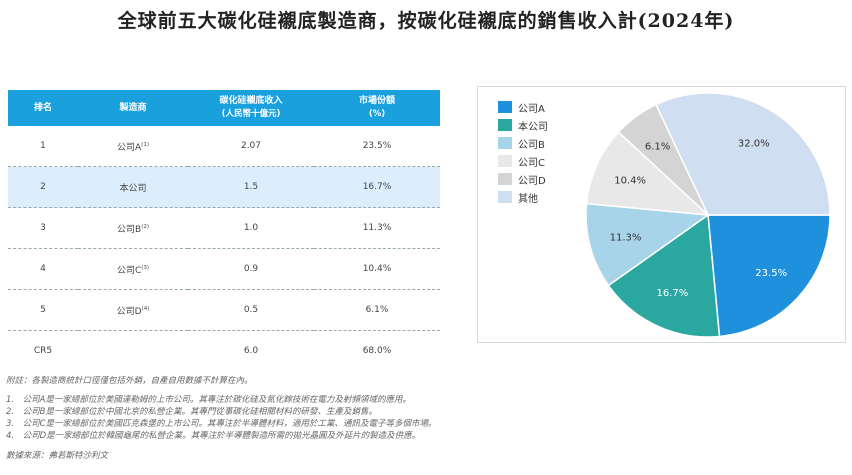 Image resolution: width=852 pixels, height=475 pixels. What do you see at coordinates (532, 181) in the screenshot?
I see `legend-label: 公司D` at bounding box center [532, 181].